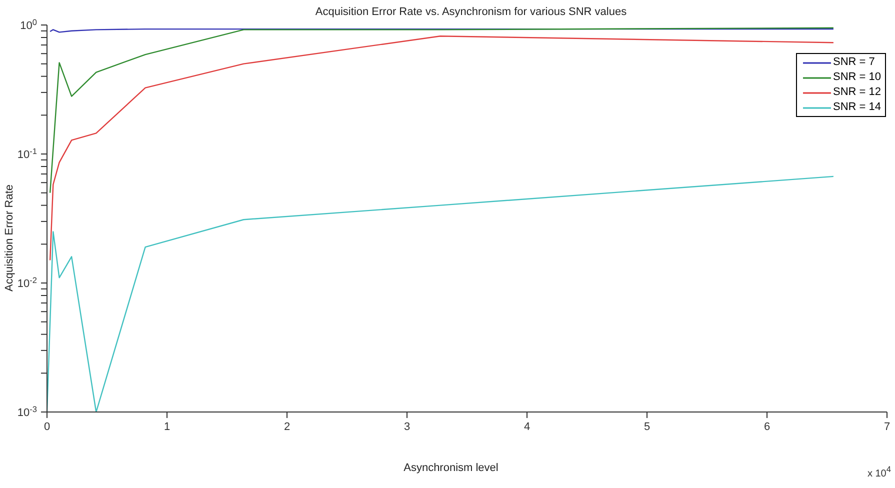  Describe the element at coordinates (27, 283) in the screenshot. I see `y-tick-label: 10$^{-2}$` at that location.